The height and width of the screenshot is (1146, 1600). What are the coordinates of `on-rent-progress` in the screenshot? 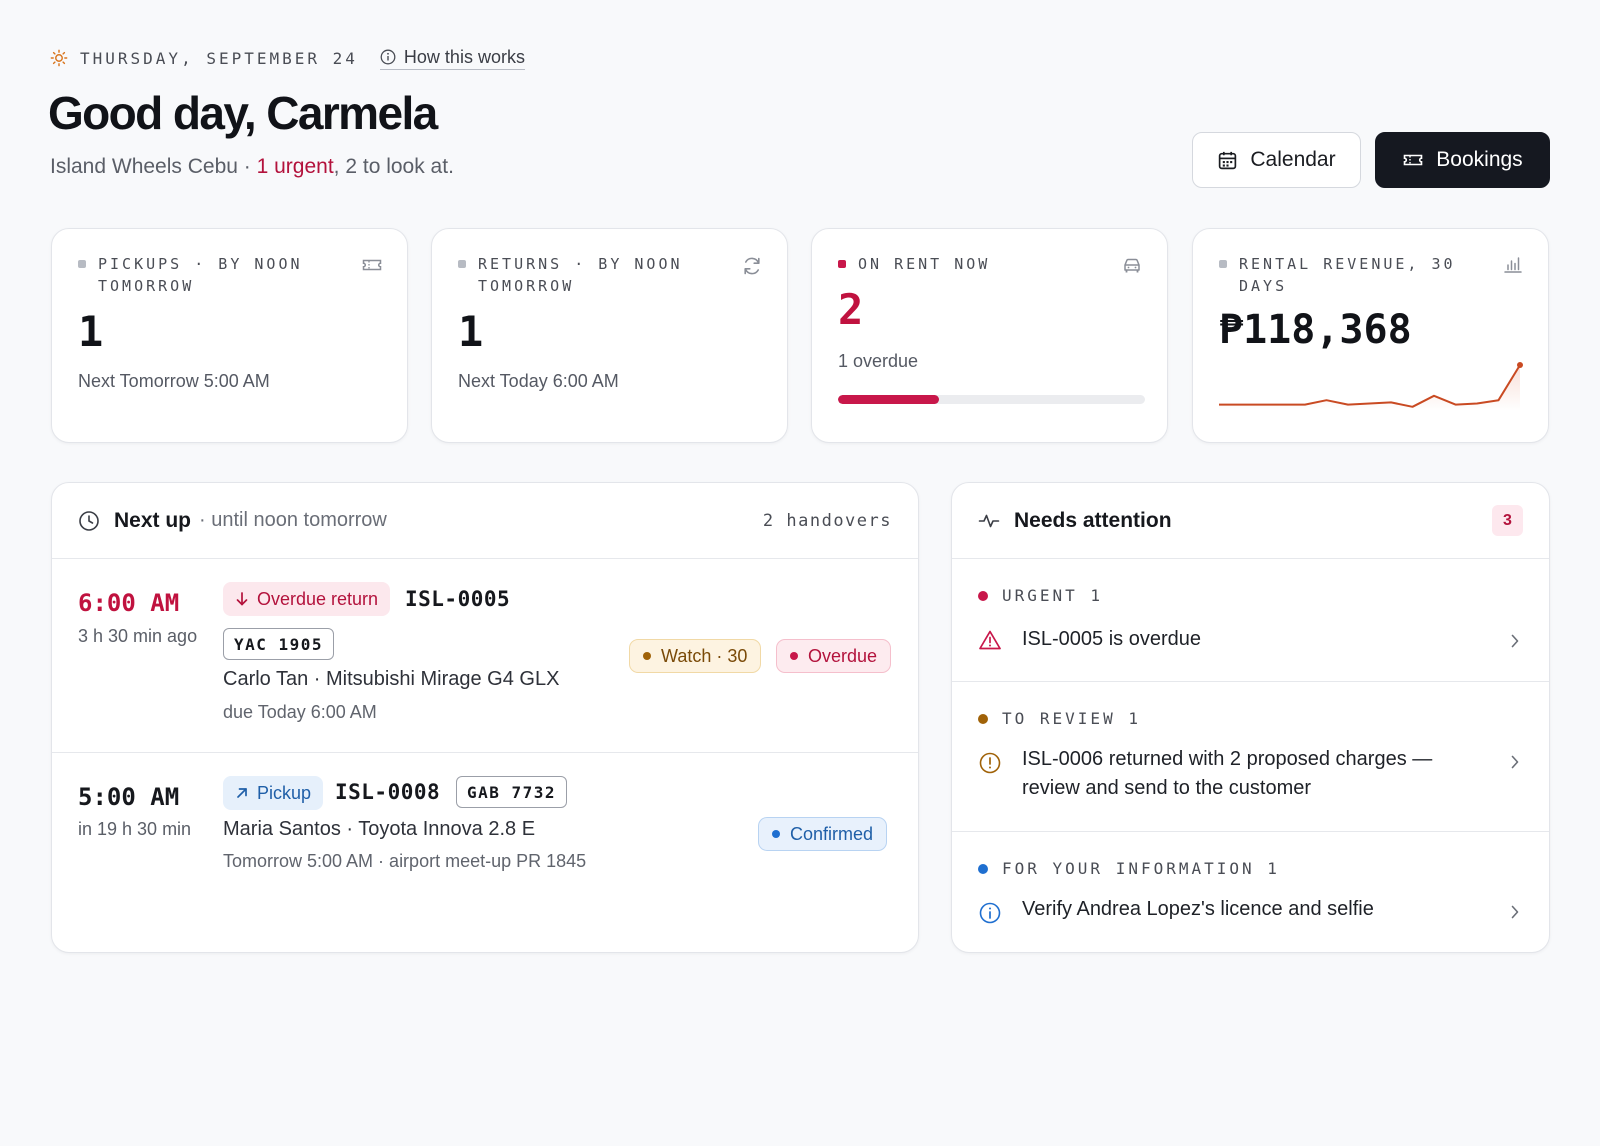 It's located at (991, 399).